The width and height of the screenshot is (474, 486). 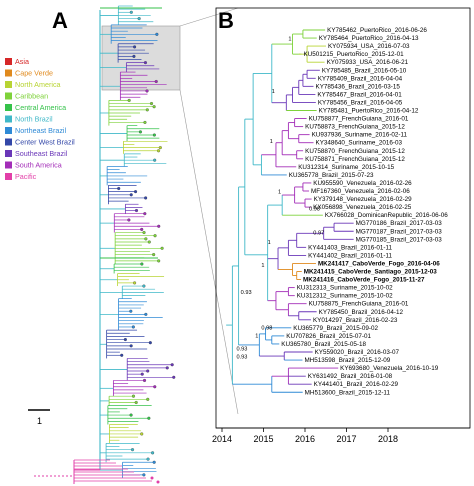 I want to click on taxon-label: MK241415_CaboVerde_Santiago_2015-12-03, so click(x=371, y=272).